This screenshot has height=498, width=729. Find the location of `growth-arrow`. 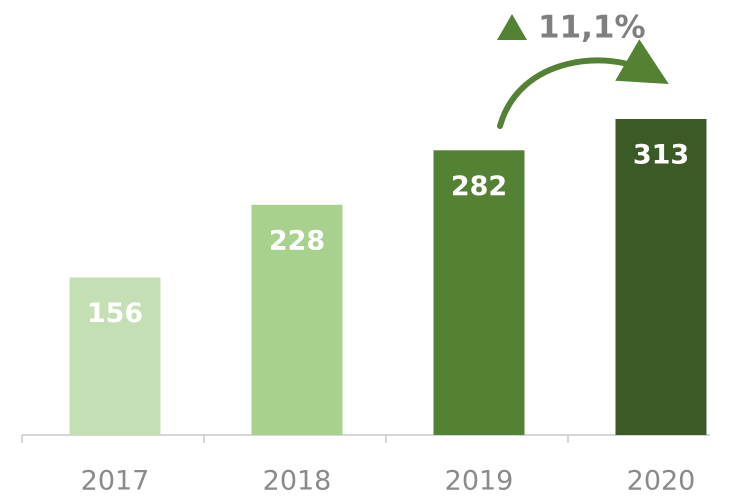

growth-arrow is located at coordinates (583, 84).